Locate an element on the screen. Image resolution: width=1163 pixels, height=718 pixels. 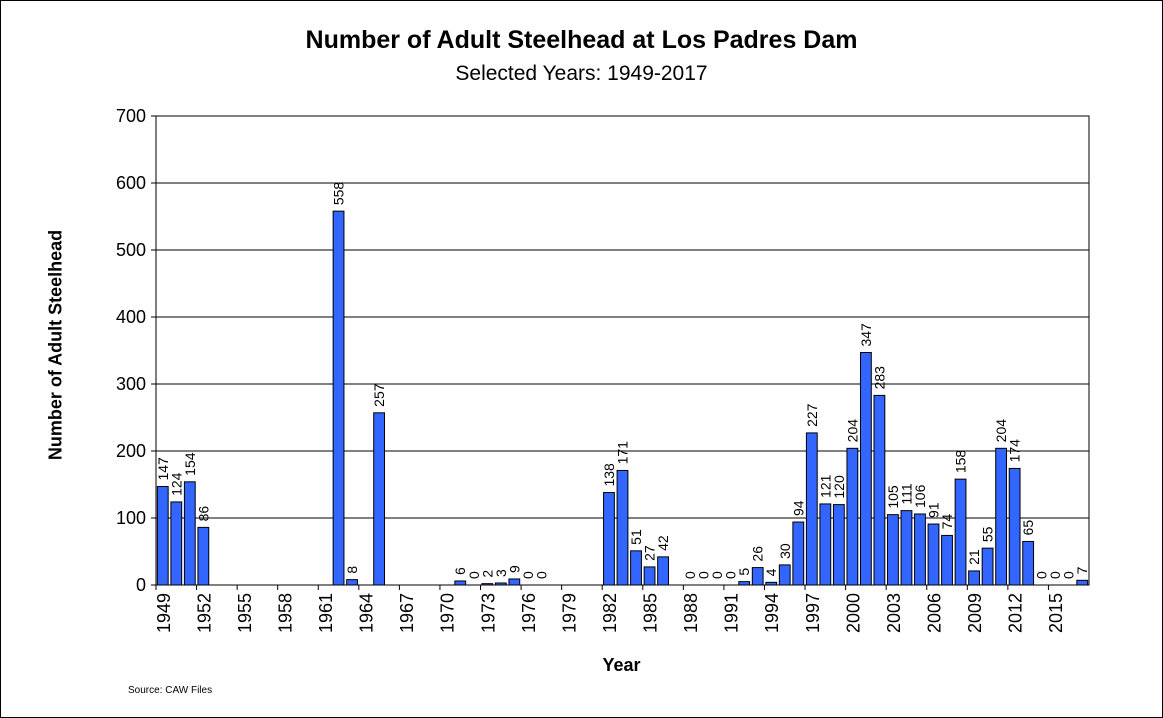
x-tick-label: 2003 is located at coordinates (894, 613).